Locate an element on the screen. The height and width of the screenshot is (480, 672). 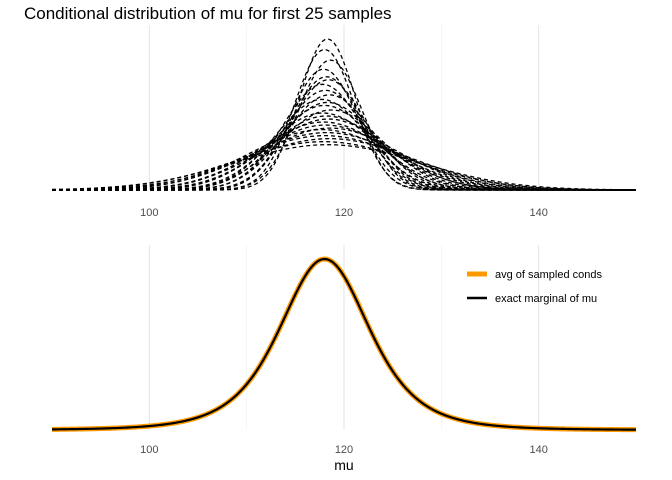
bottom-x-tick-labels: 100 120 140 is located at coordinates (344, 450).